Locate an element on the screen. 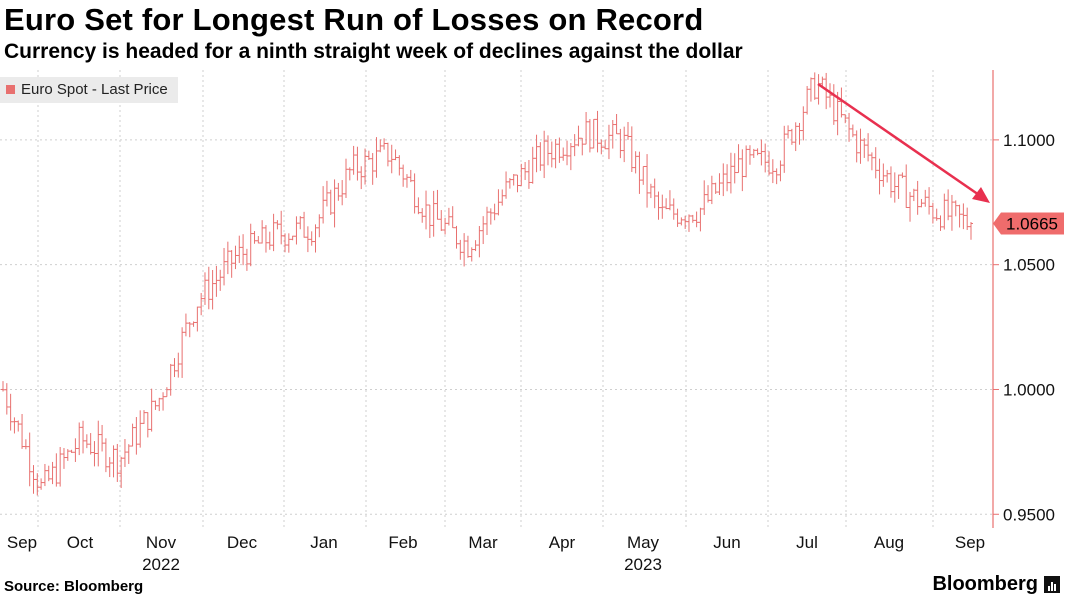 This screenshot has width=1066, height=600. x-tick-label: Apr is located at coordinates (562, 542).